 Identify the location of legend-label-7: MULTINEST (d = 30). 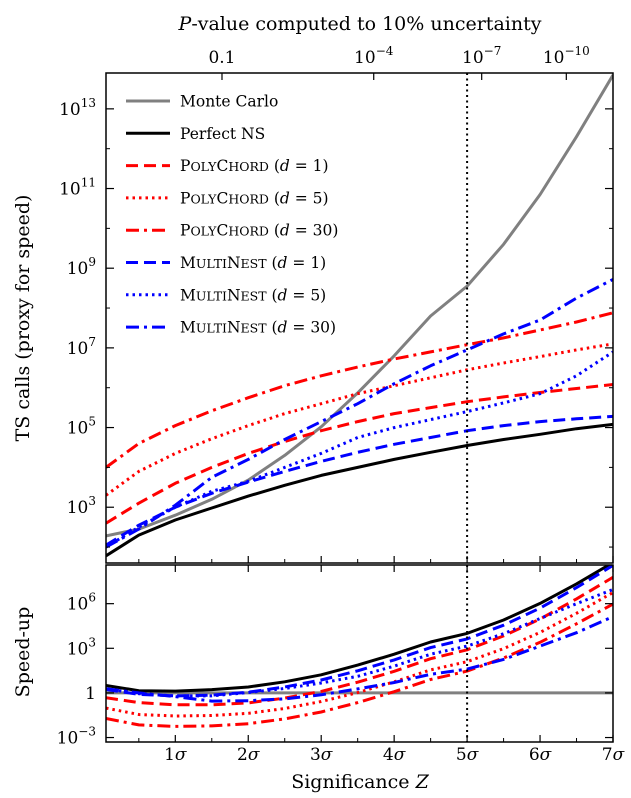
(258, 328).